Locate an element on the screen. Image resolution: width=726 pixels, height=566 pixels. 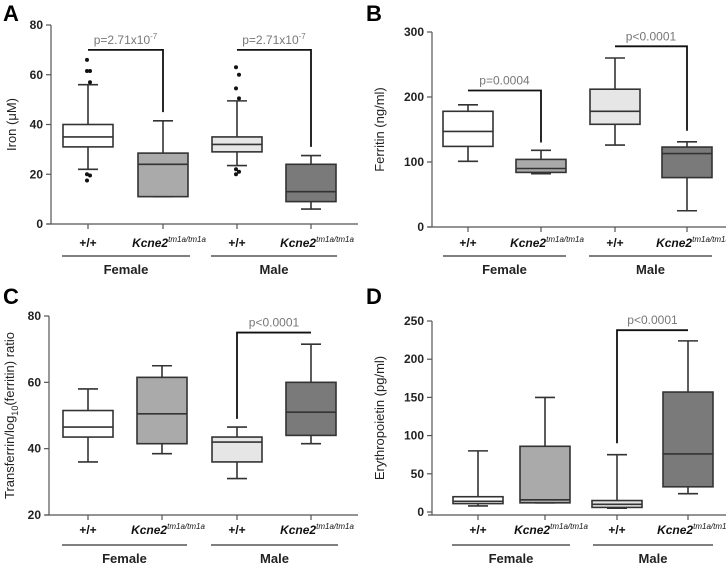
y-tick-label: 100 is located at coordinates (414, 436).